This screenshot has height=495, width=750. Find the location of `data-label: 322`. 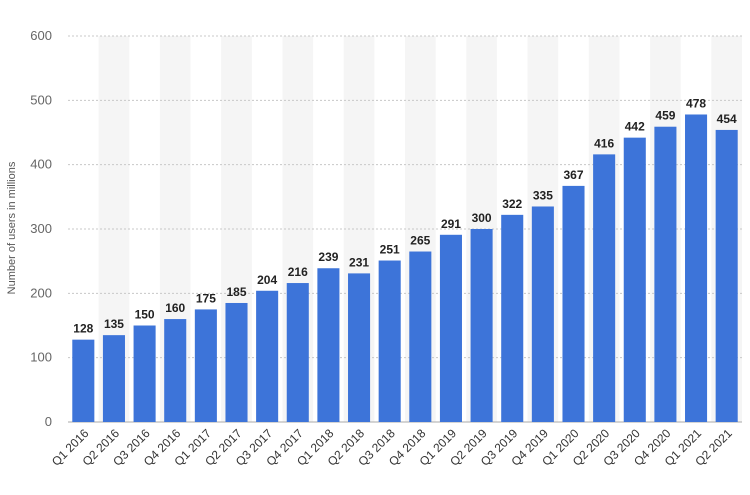

data-label: 322 is located at coordinates (512, 204).